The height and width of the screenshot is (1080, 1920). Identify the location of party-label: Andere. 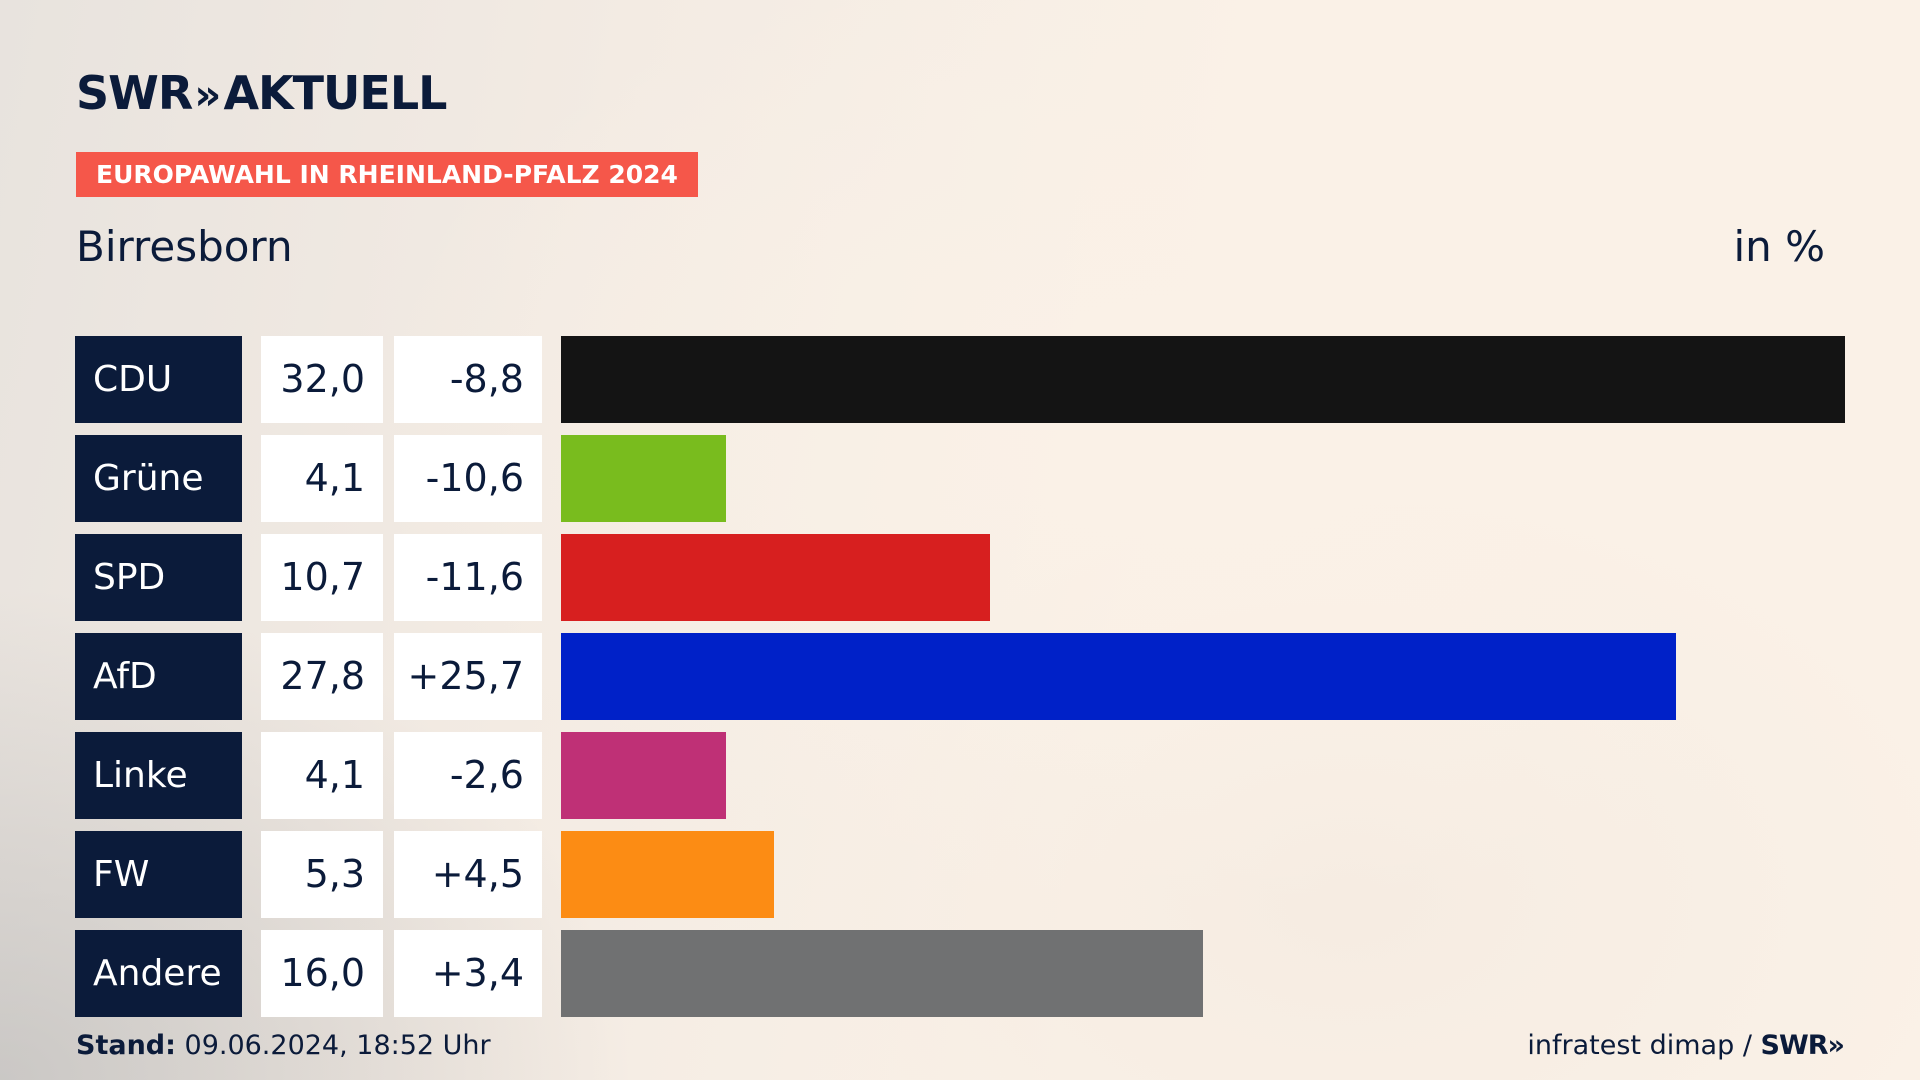
(158, 973).